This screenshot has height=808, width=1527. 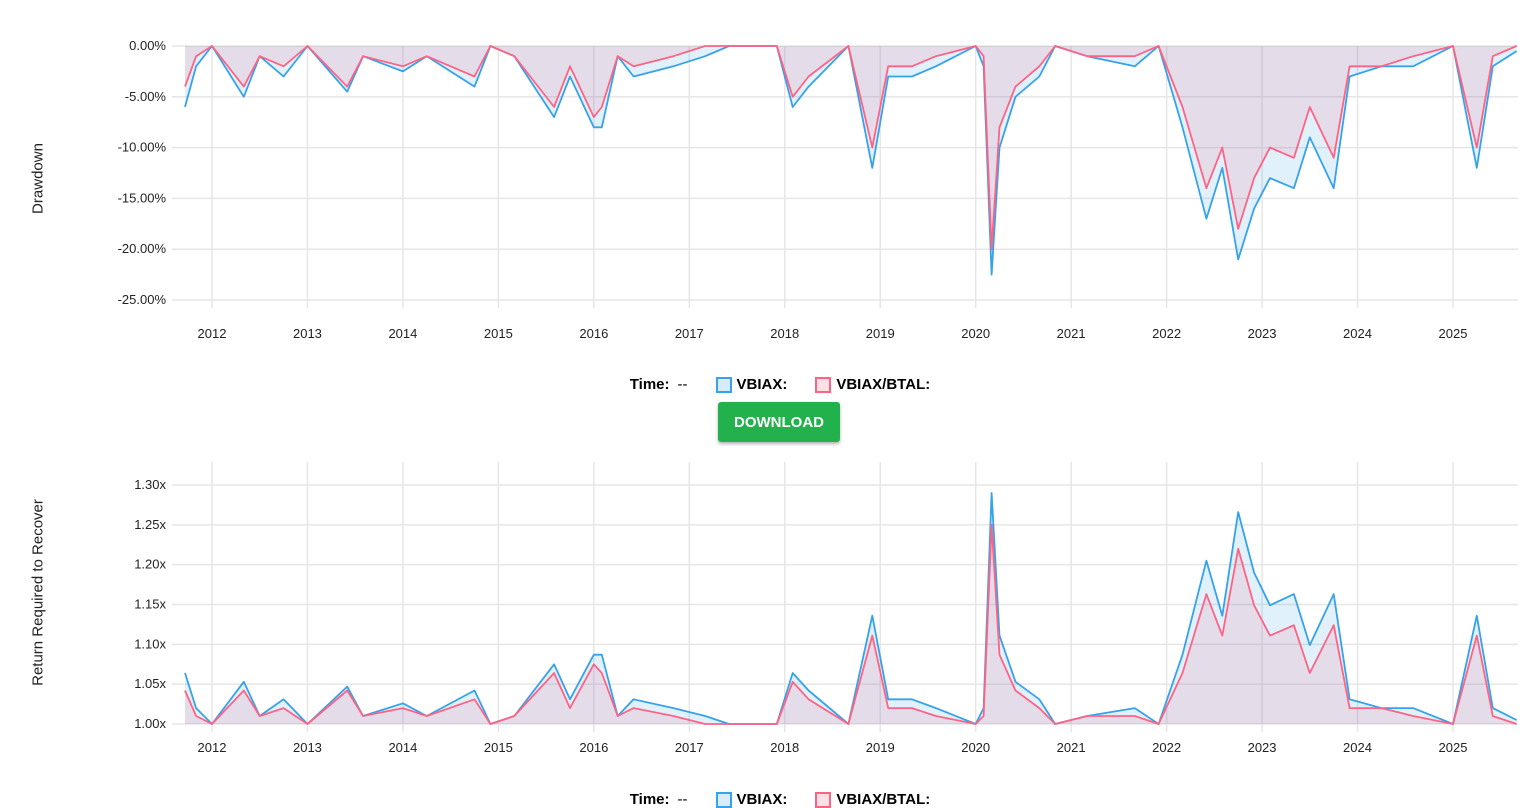 What do you see at coordinates (150, 564) in the screenshot?
I see `y-tick-label: 1.20x` at bounding box center [150, 564].